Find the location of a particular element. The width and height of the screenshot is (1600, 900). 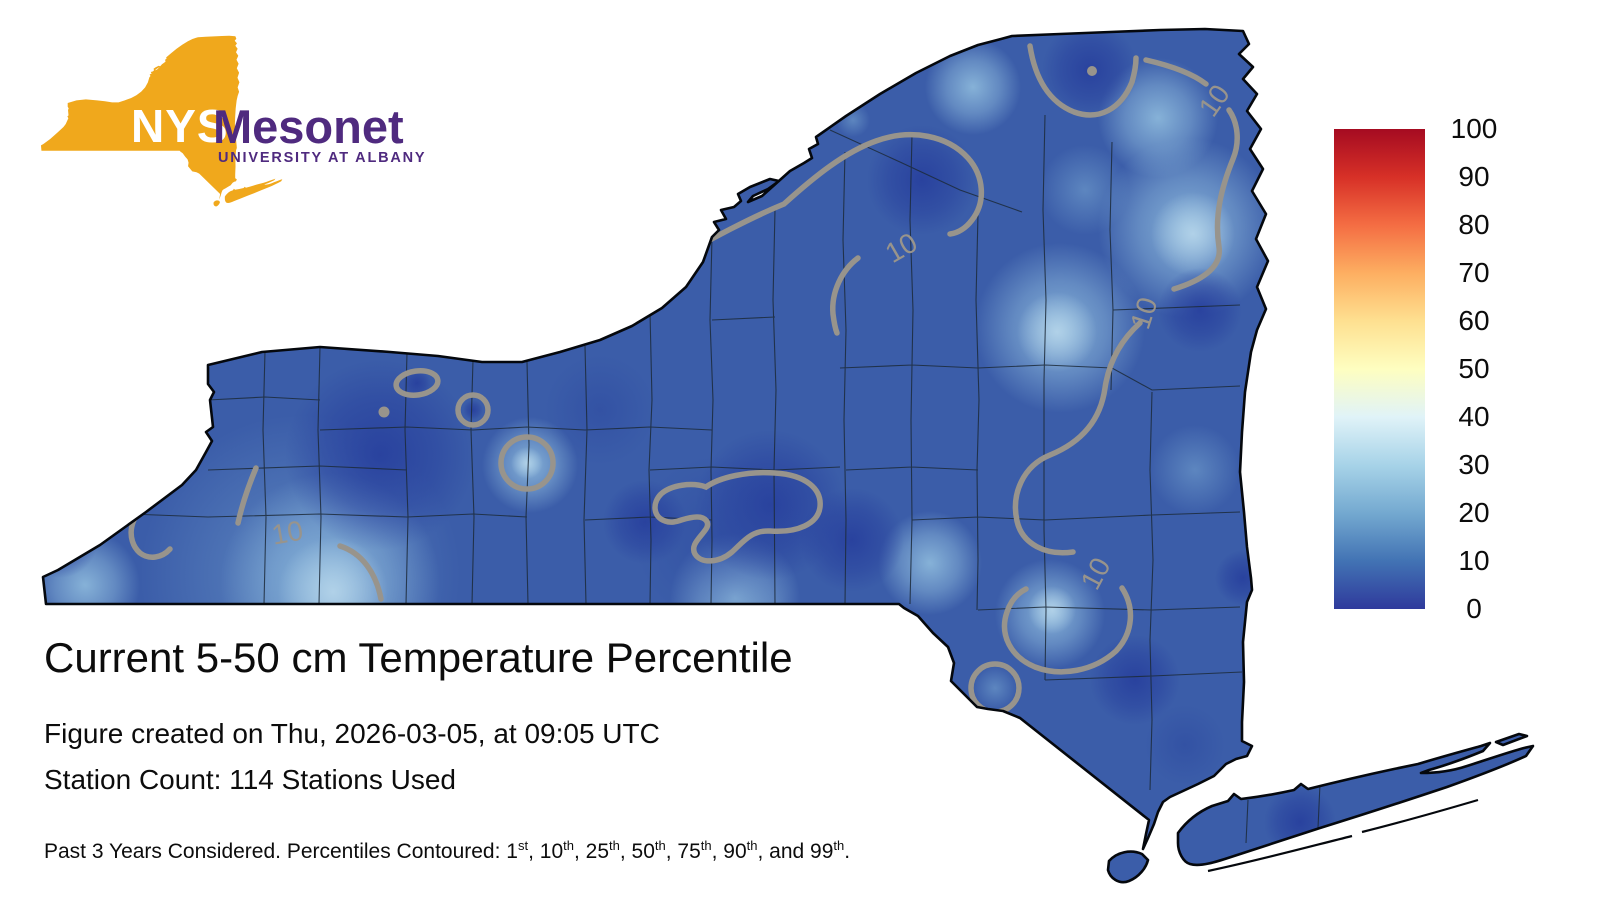

logo-org-name: Mesonet is located at coordinates (308, 126).